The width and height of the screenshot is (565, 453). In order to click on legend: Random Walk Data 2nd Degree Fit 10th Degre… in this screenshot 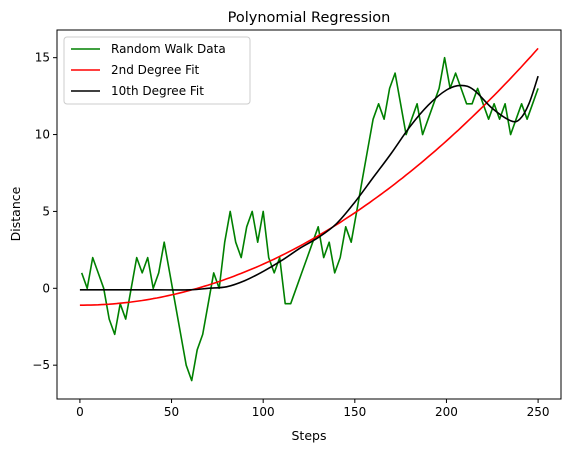, I will do `click(157, 70)`.